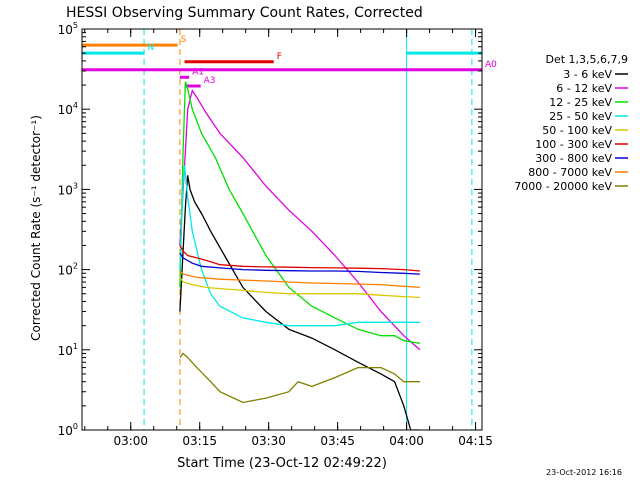 The width and height of the screenshot is (640, 480). Describe the element at coordinates (337, 441) in the screenshot. I see `x-tick-label-4: 03:45` at that location.